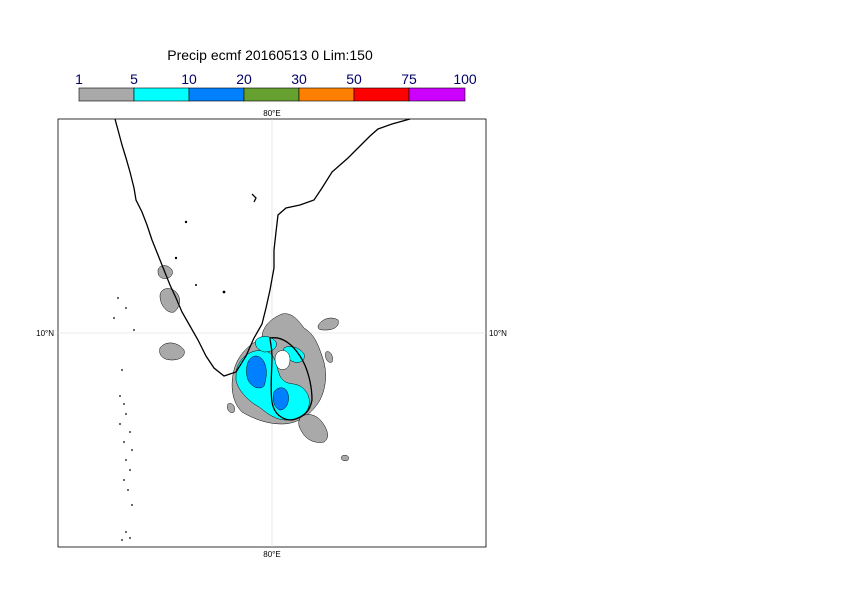 Image resolution: width=842 pixels, height=596 pixels. Describe the element at coordinates (79, 79) in the screenshot. I see `legend-label-1: 1` at that location.